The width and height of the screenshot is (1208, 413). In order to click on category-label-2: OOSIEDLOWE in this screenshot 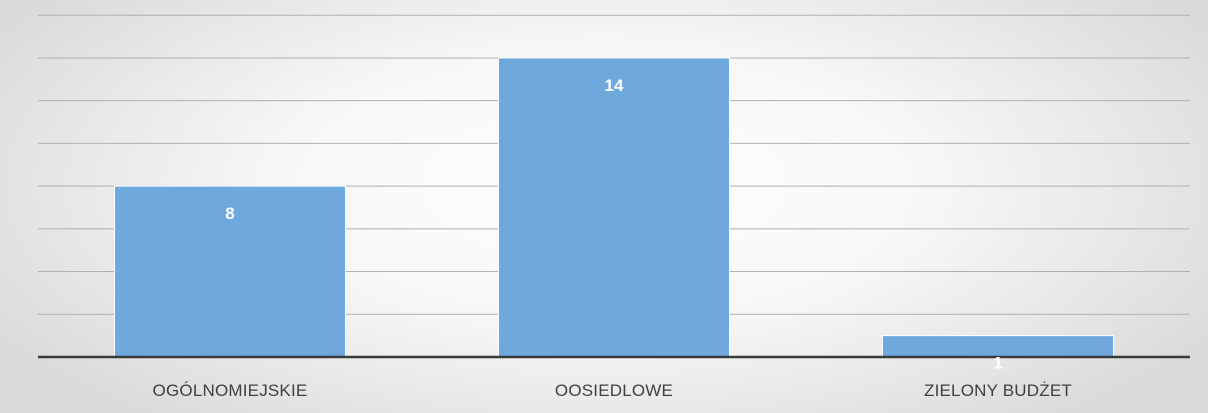, I will do `click(614, 390)`.